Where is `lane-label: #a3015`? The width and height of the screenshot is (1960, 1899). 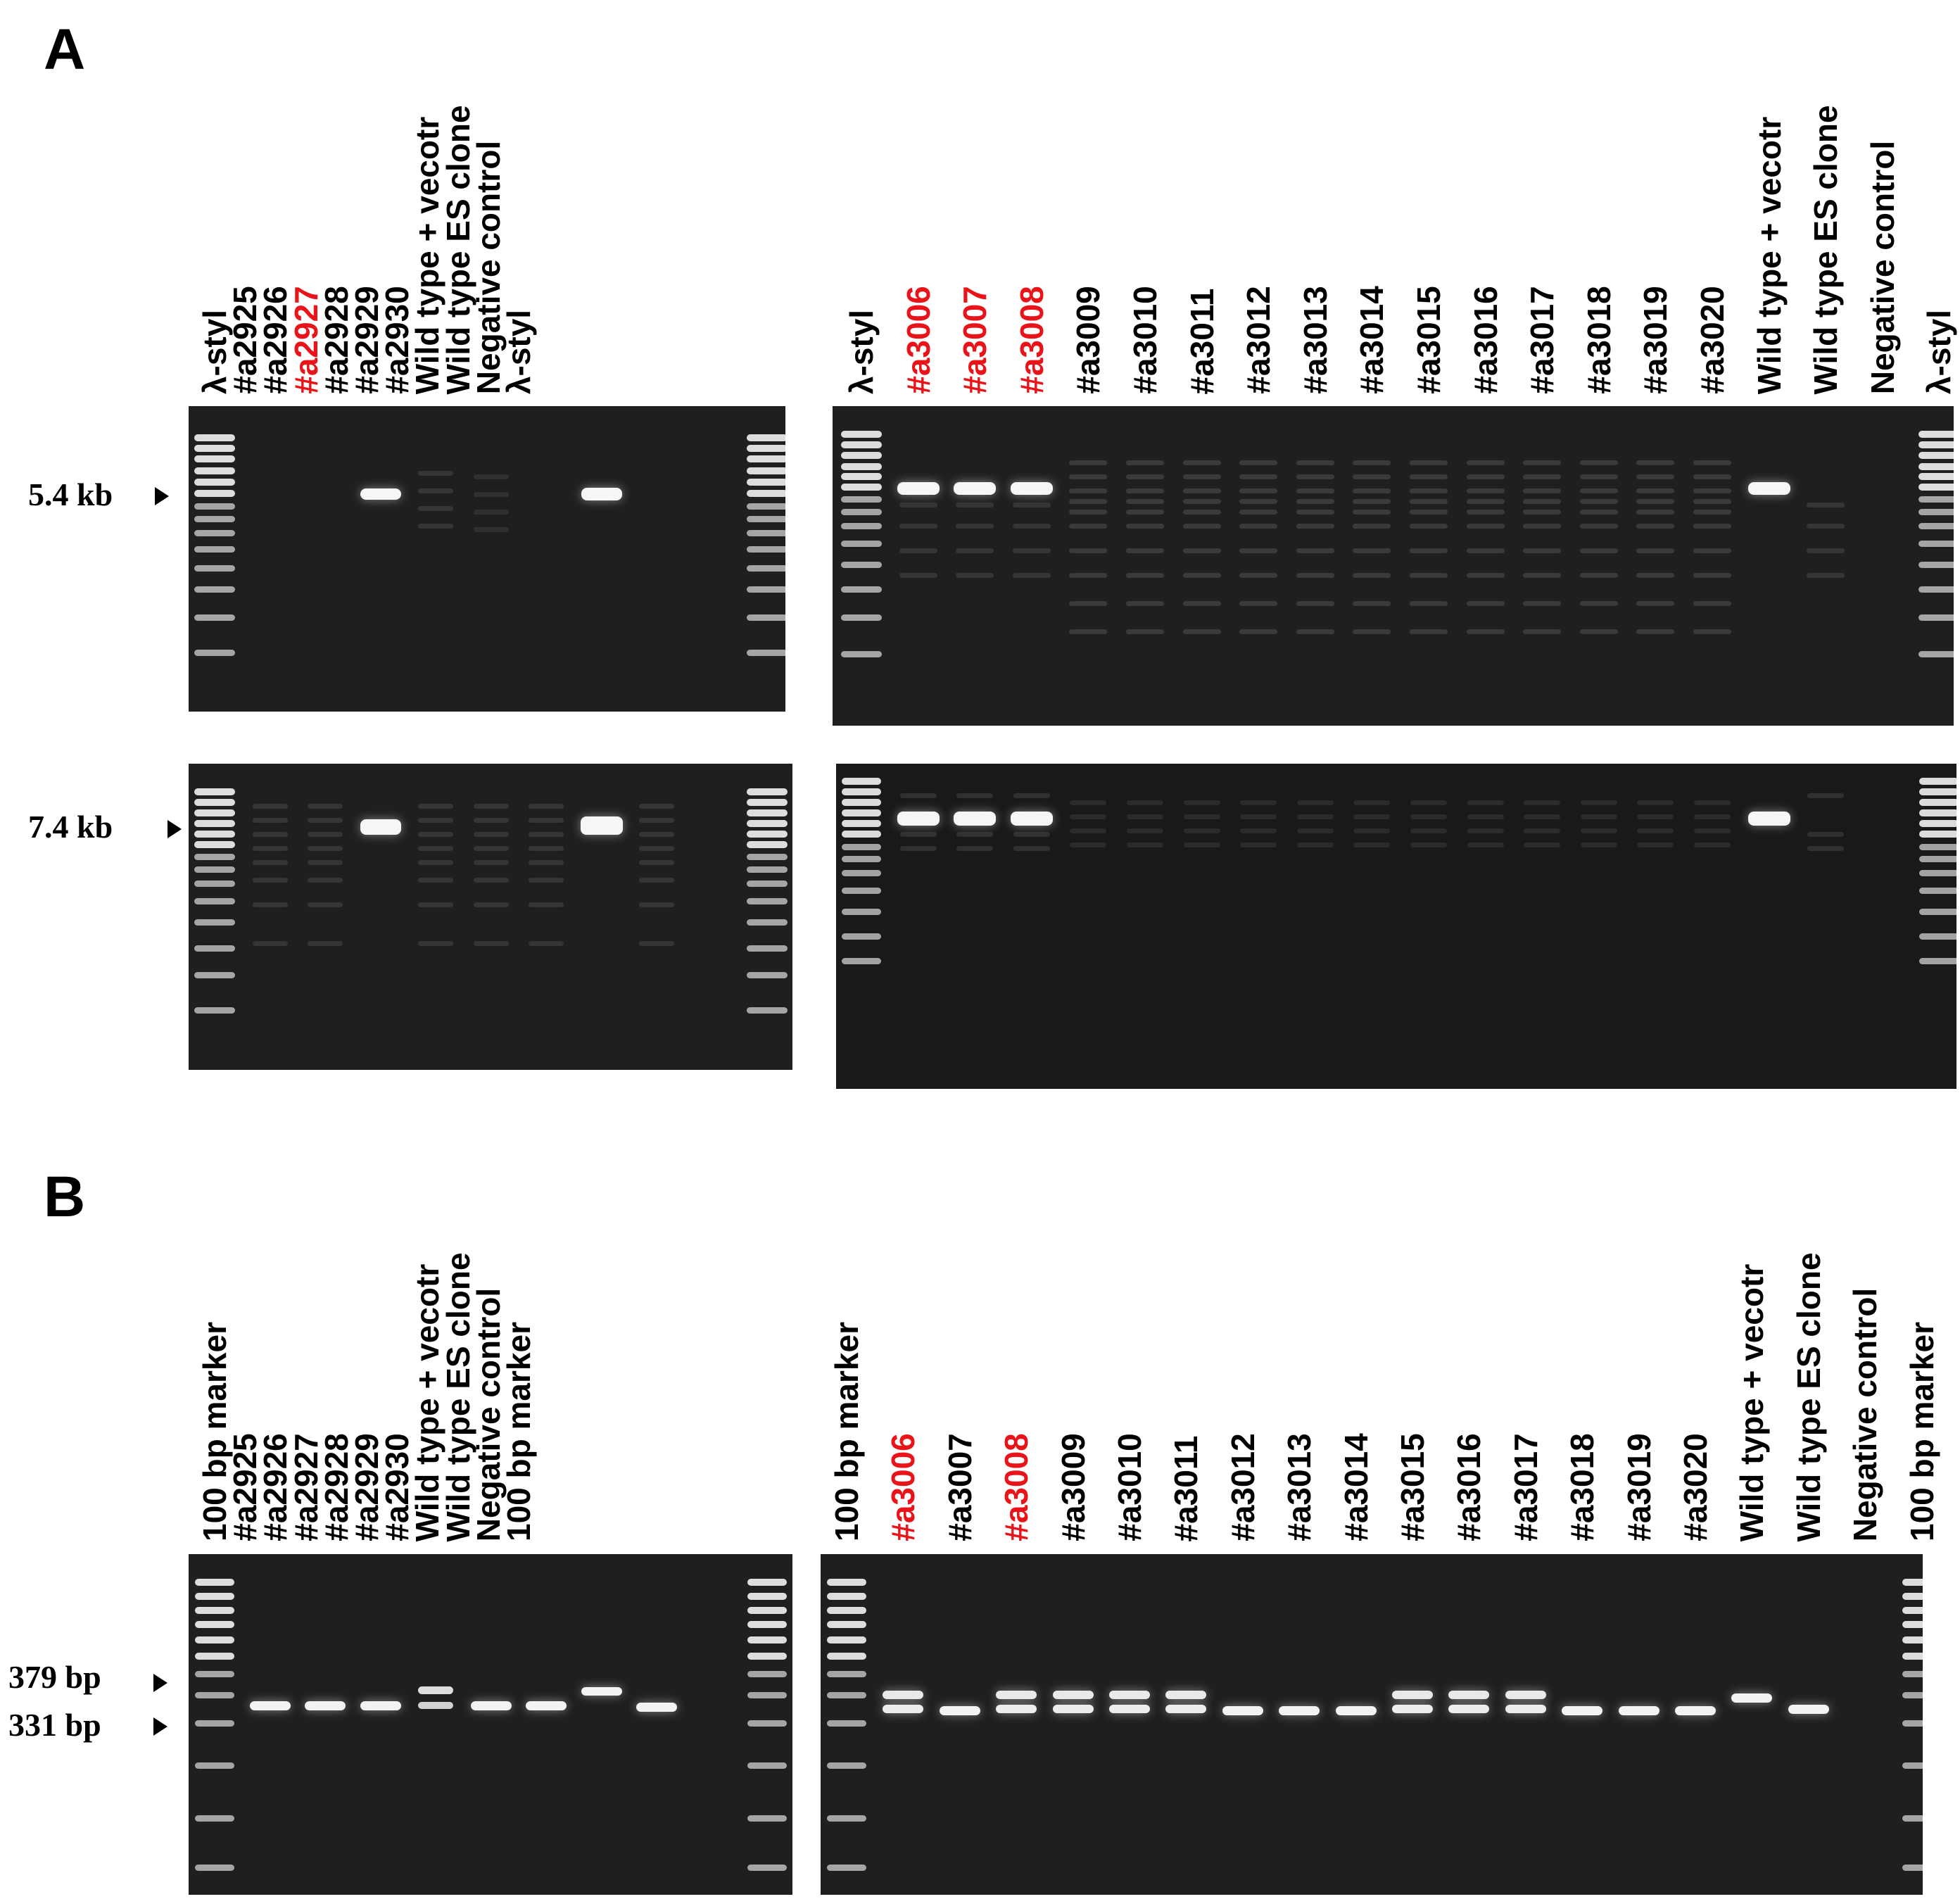
lane-label: #a3015 is located at coordinates (1412, 1487).